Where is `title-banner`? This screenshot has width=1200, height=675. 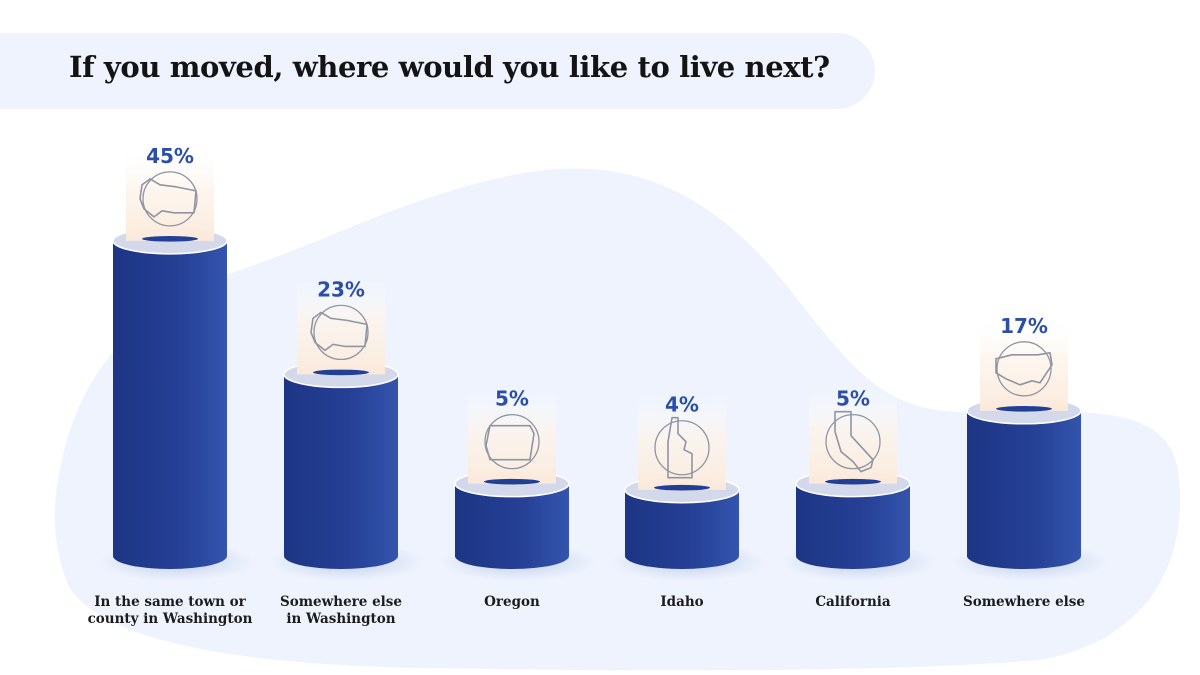 title-banner is located at coordinates (437, 71).